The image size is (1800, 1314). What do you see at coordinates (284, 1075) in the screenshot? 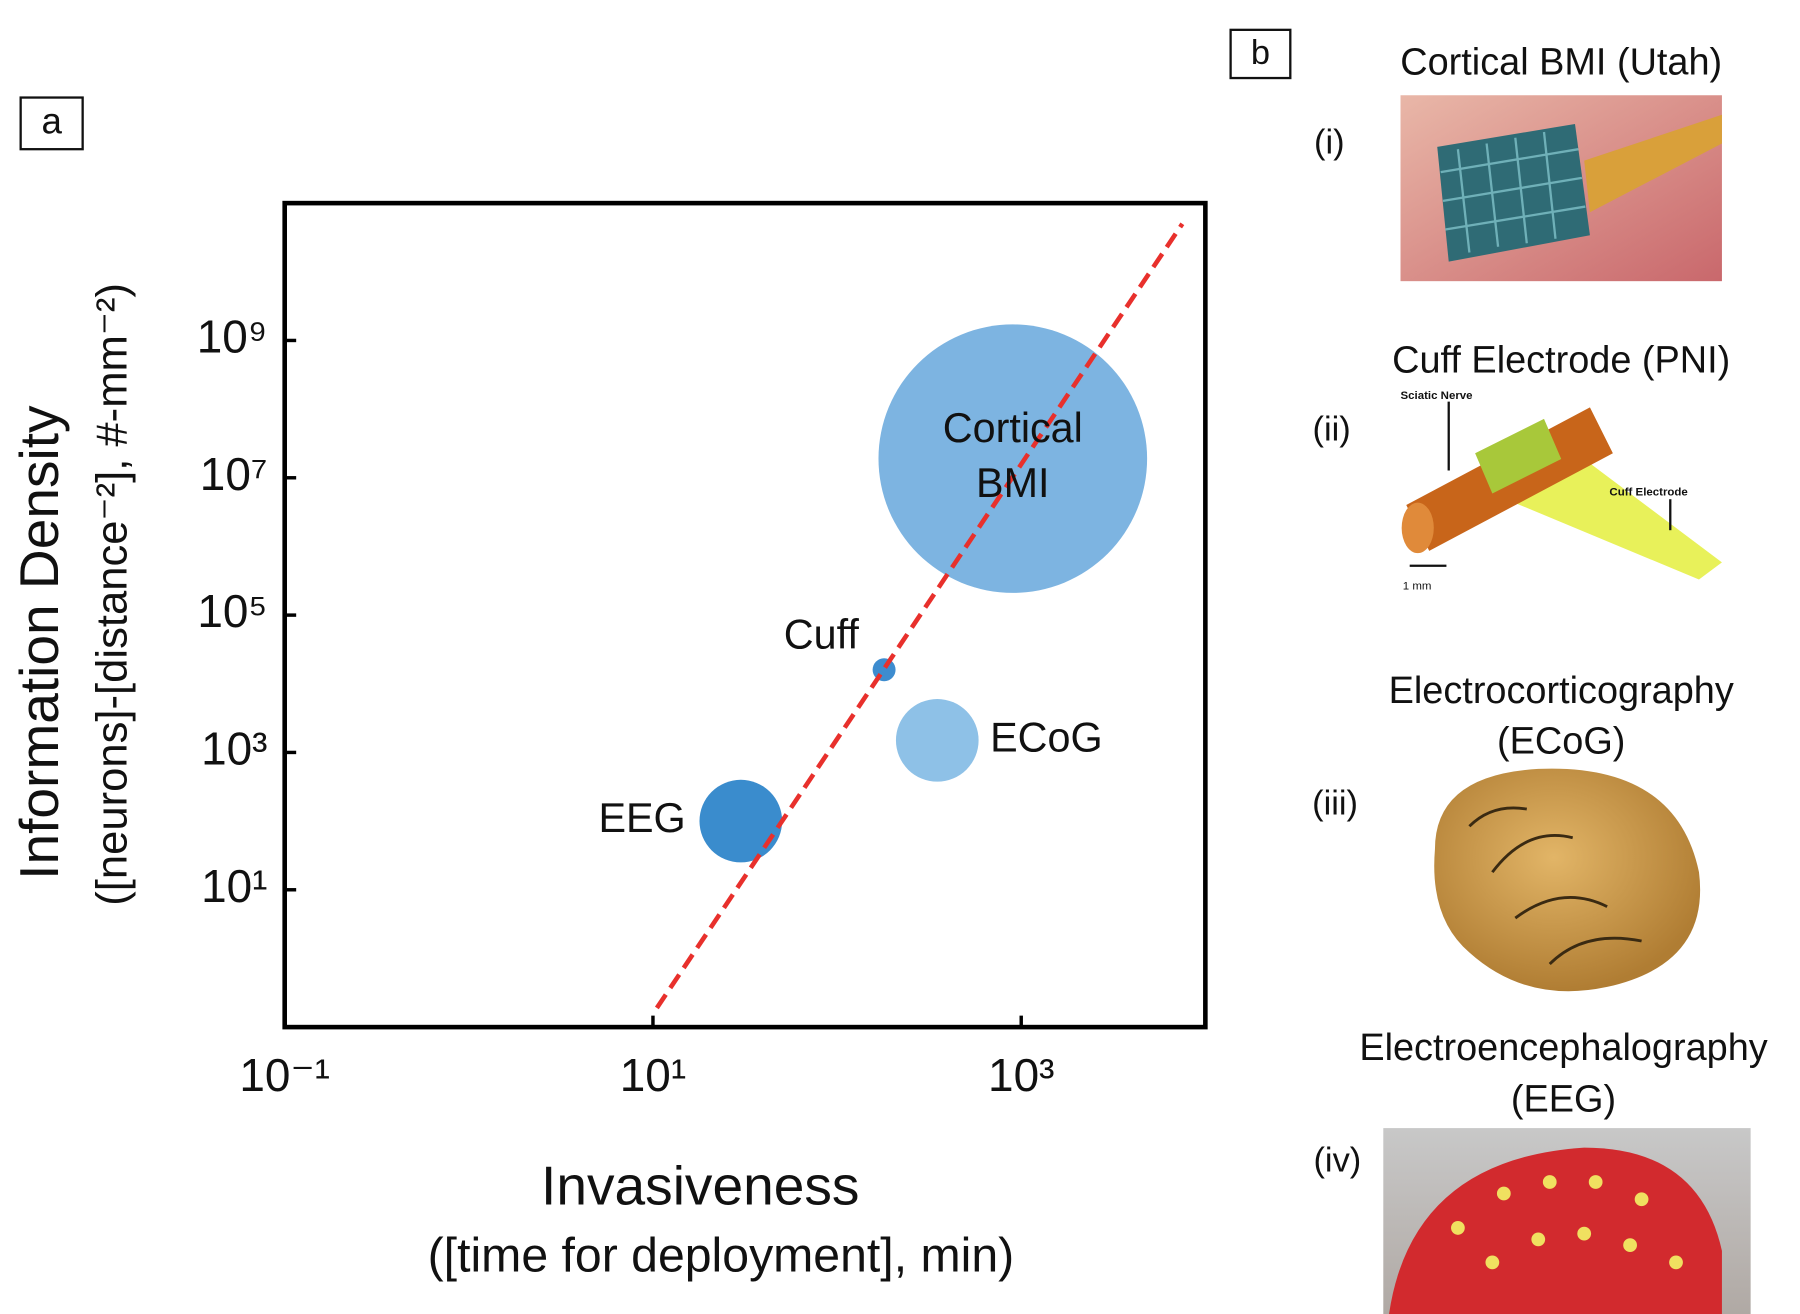
I see `x-tick-label: 10⁻¹` at bounding box center [284, 1075].